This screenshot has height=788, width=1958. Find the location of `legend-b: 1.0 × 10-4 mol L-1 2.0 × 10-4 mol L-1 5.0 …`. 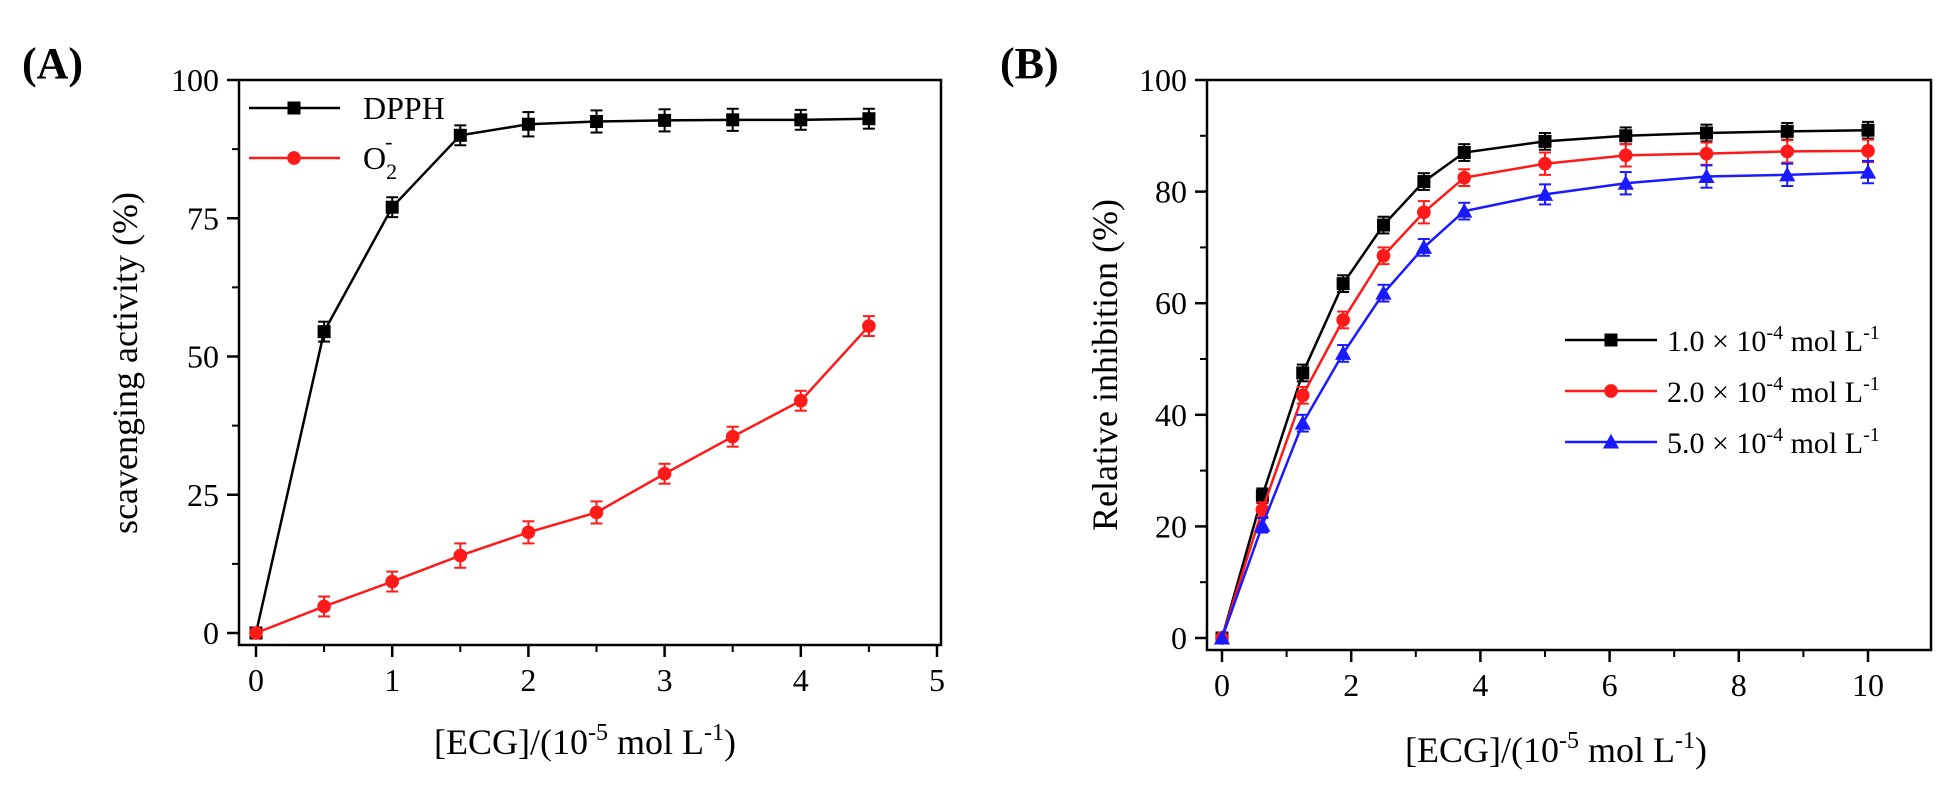

legend-b: 1.0 × 10-4 mol L-1 2.0 × 10-4 mol L-1 5.0 … is located at coordinates (1722, 391).